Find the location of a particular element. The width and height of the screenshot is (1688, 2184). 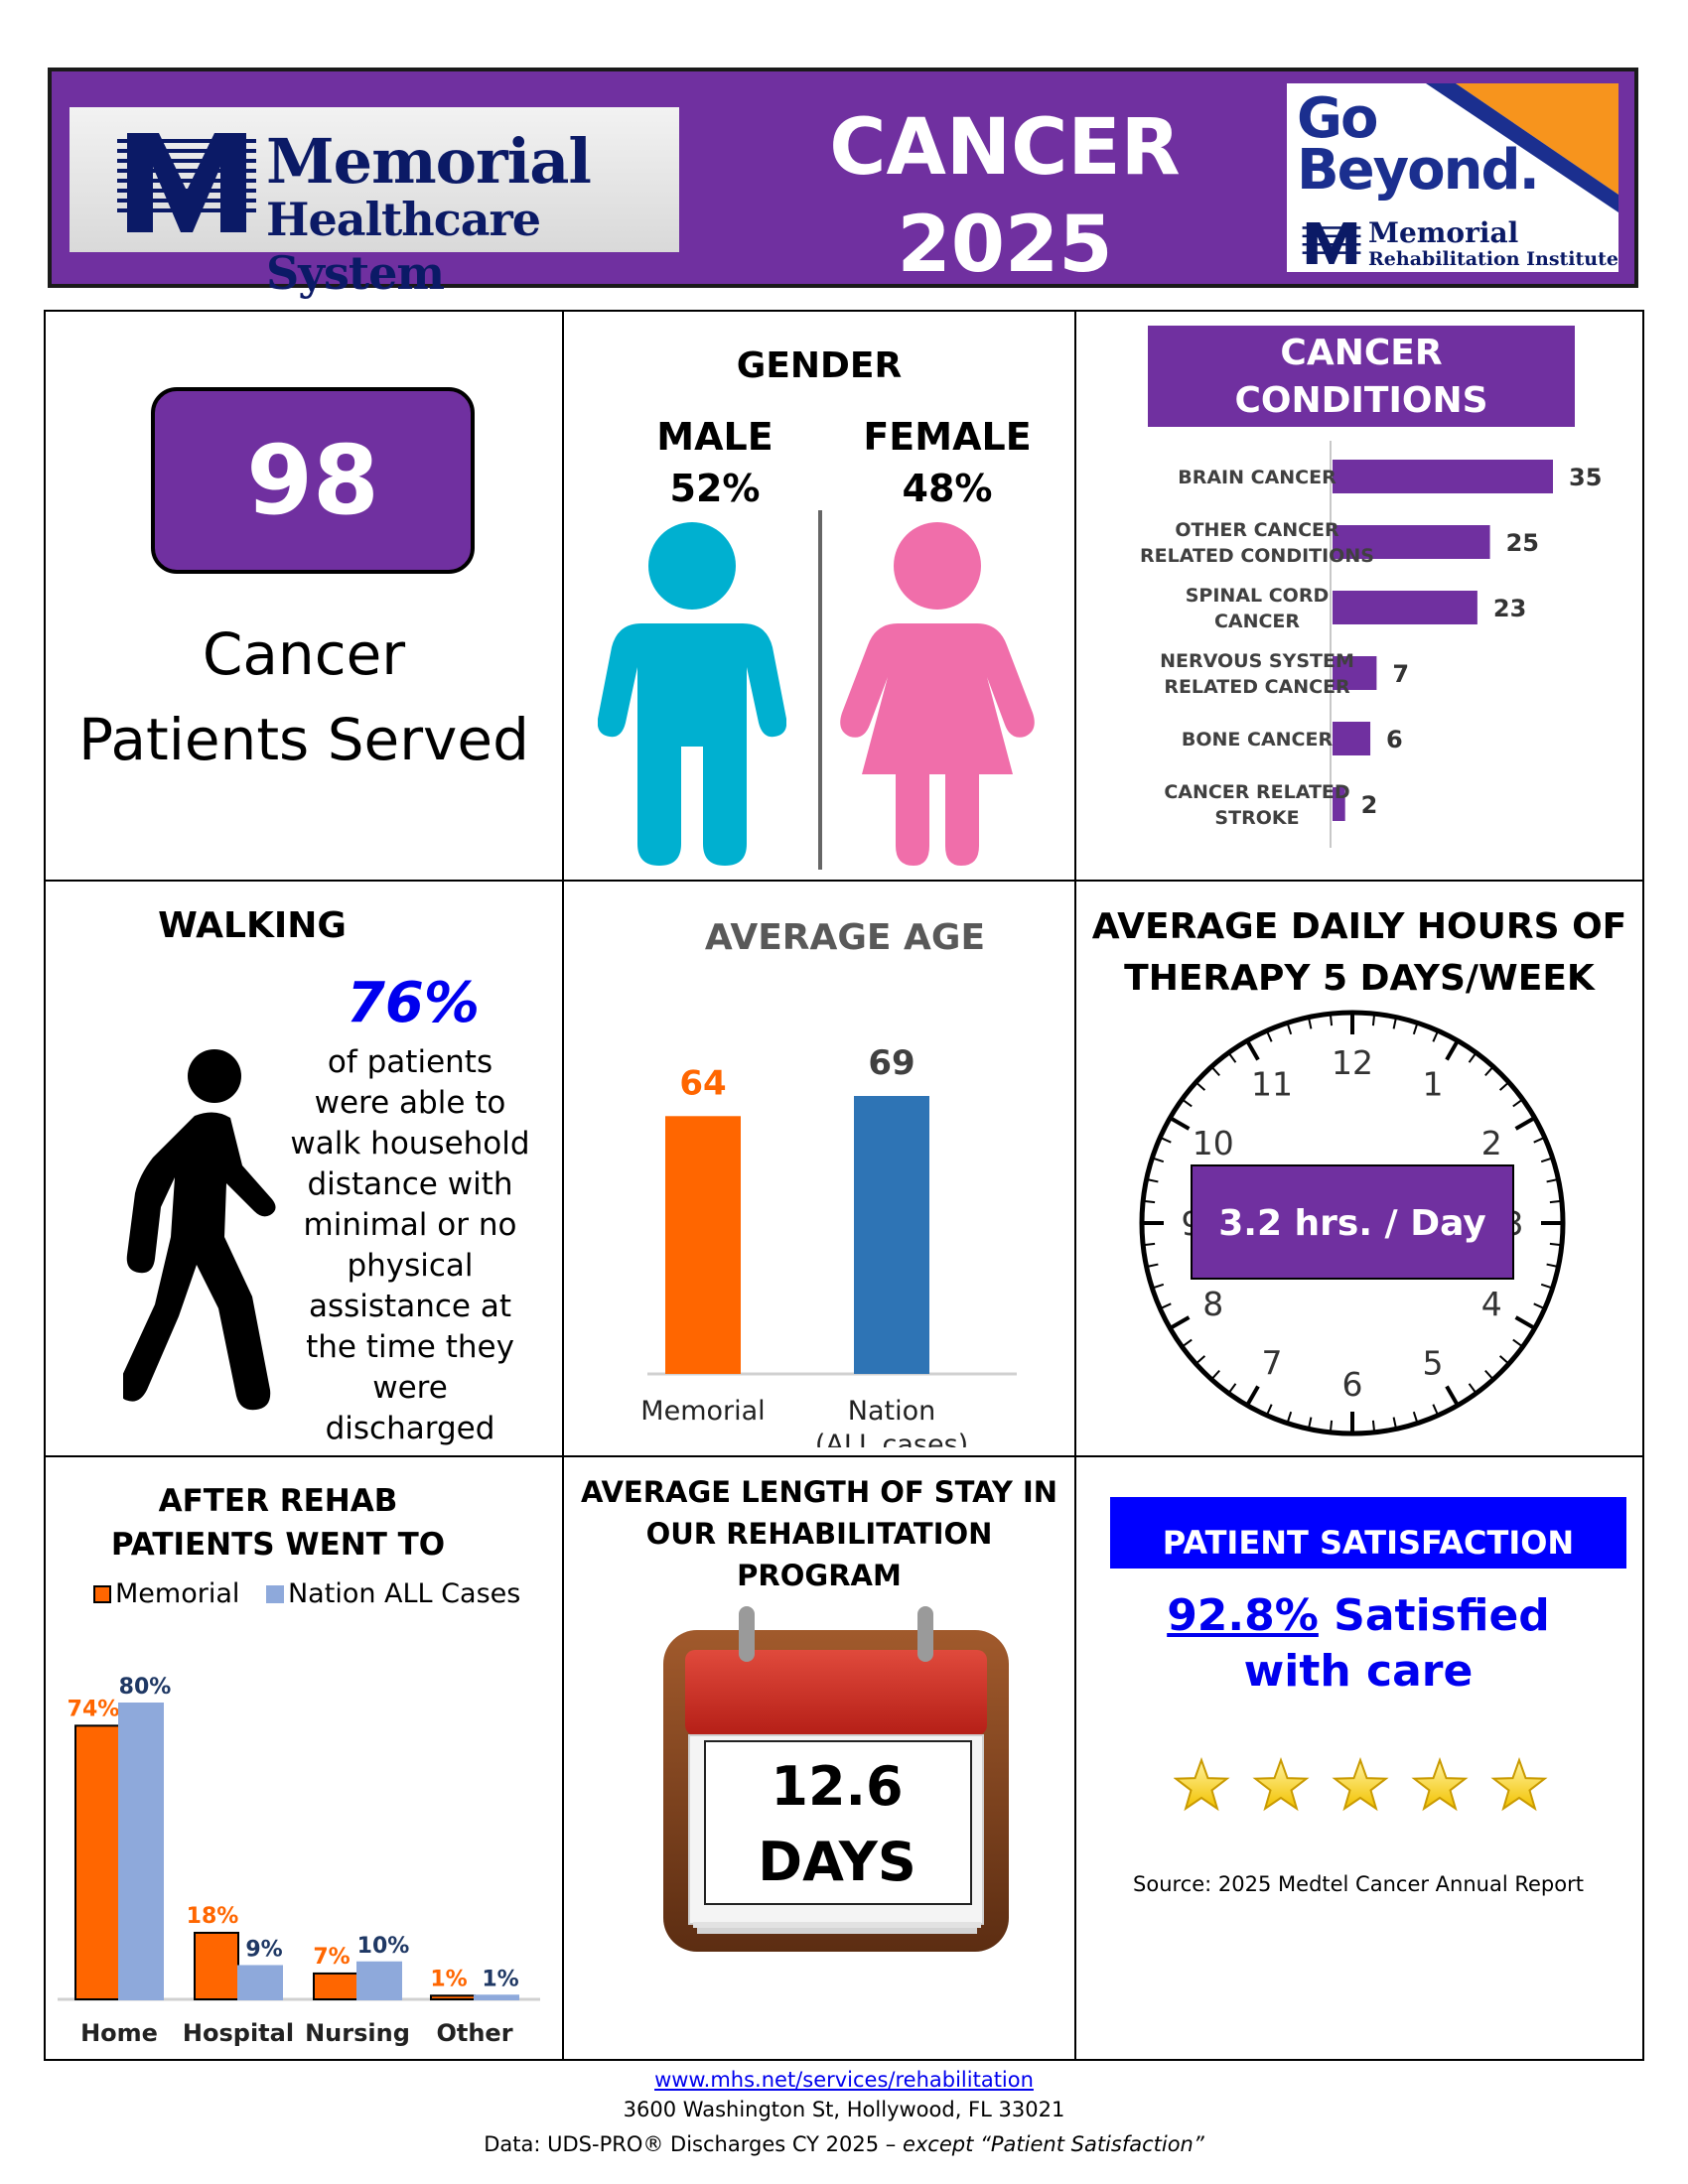

condition-value-label: 6 is located at coordinates (1394, 739).